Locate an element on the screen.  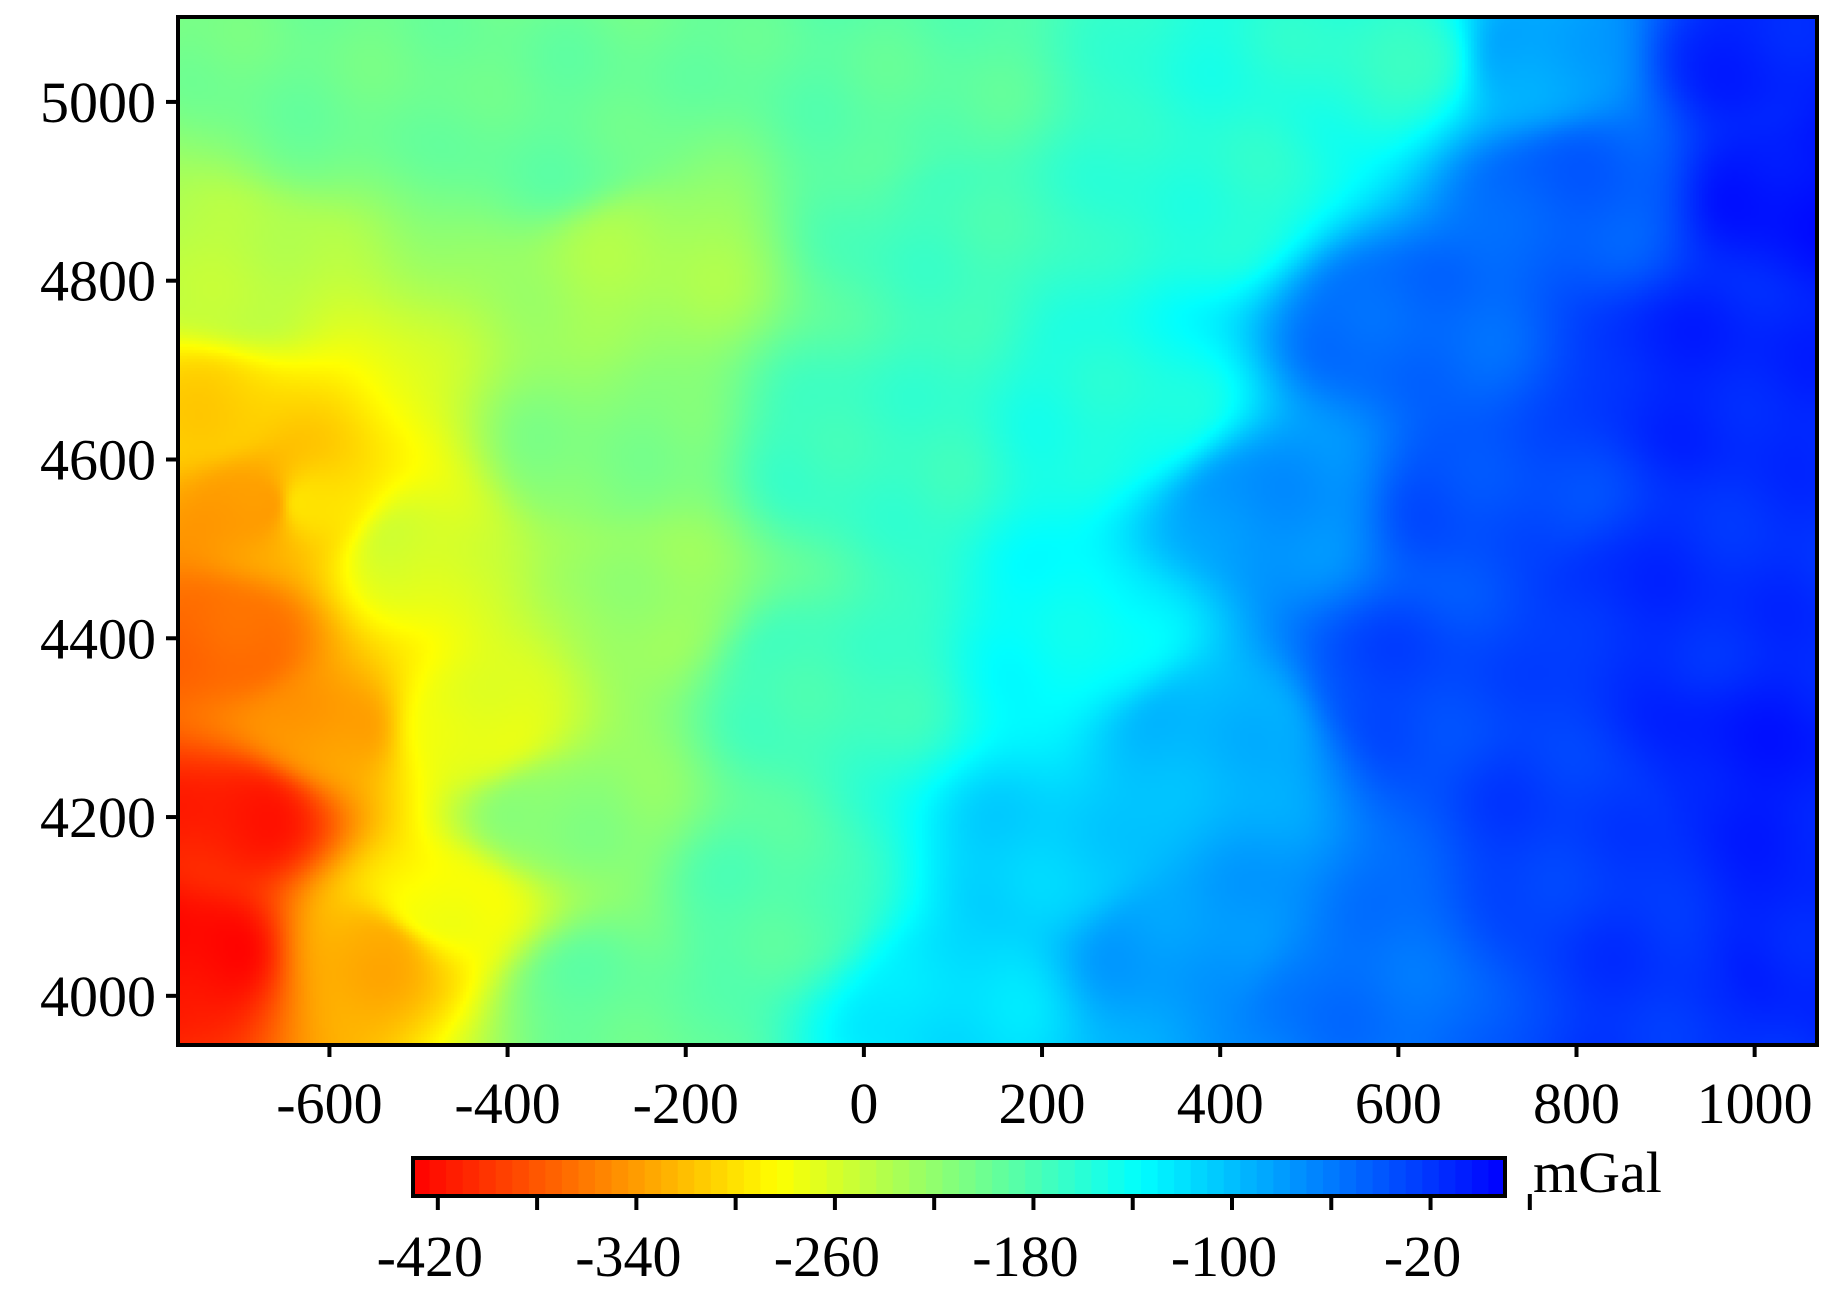
y-tick-label: 4800 is located at coordinates (98, 281).